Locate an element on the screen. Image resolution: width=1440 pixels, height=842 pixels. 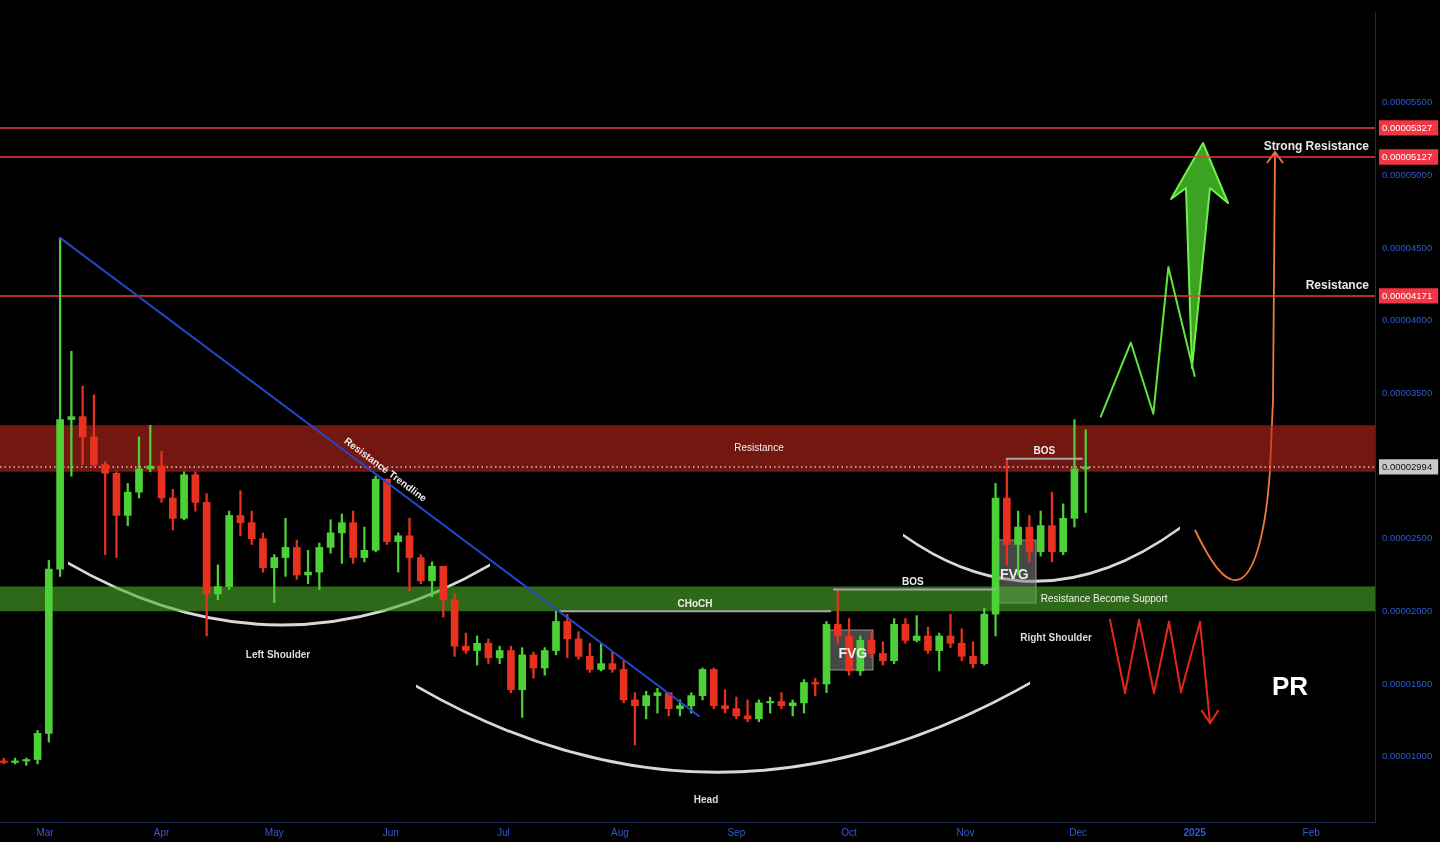
y-tick-label: 0.00004000 is located at coordinates (1407, 320).